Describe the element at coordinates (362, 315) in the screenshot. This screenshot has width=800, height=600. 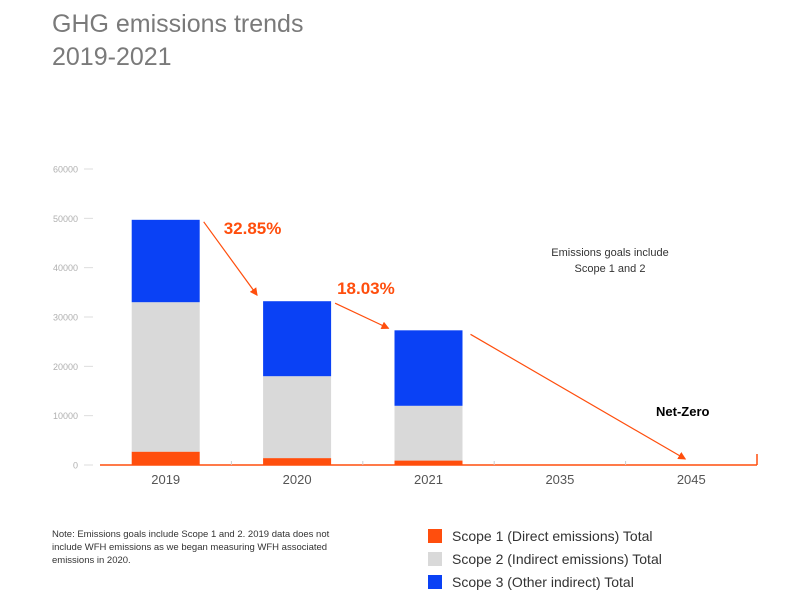
I see `drop-arrow-2020-2021` at that location.